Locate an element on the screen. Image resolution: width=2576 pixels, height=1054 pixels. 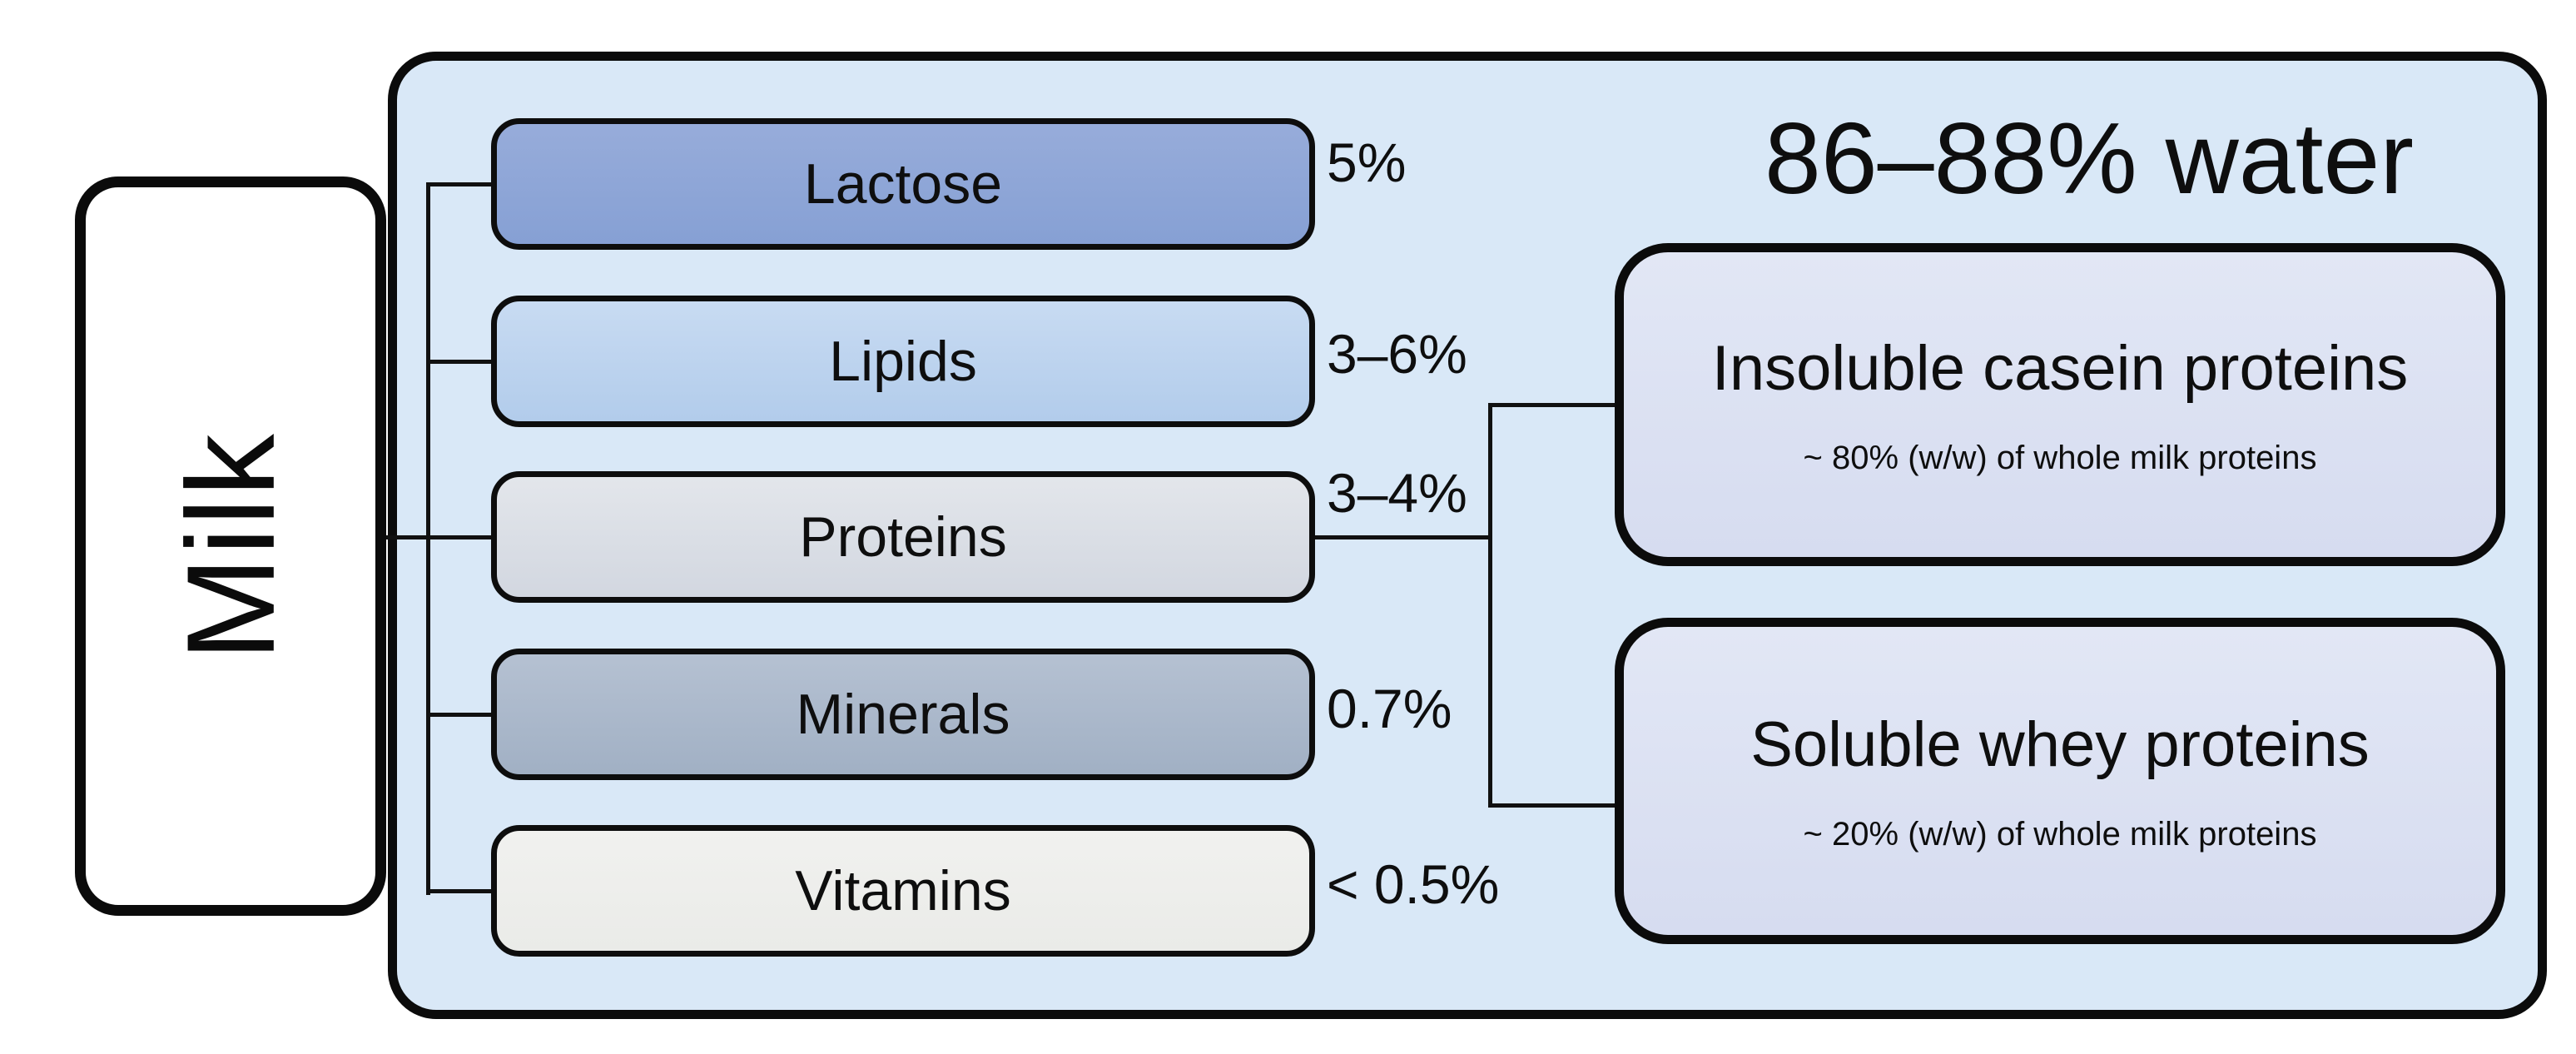
connector-branch-vertical is located at coordinates (1490, 605).